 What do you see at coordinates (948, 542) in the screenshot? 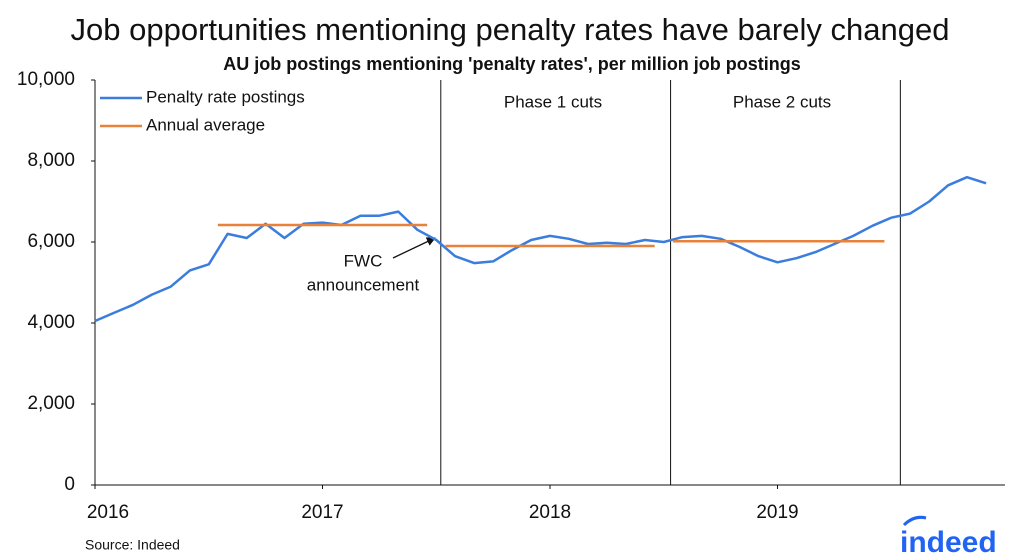
I see `logo: indeed` at bounding box center [948, 542].